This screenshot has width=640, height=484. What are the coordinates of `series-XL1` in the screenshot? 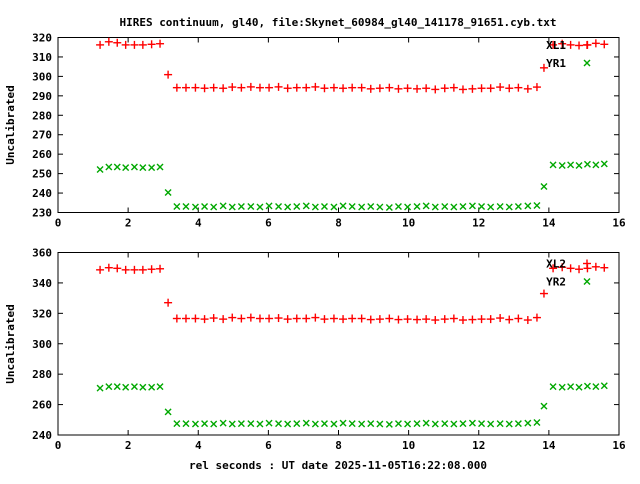 It's located at (352, 65).